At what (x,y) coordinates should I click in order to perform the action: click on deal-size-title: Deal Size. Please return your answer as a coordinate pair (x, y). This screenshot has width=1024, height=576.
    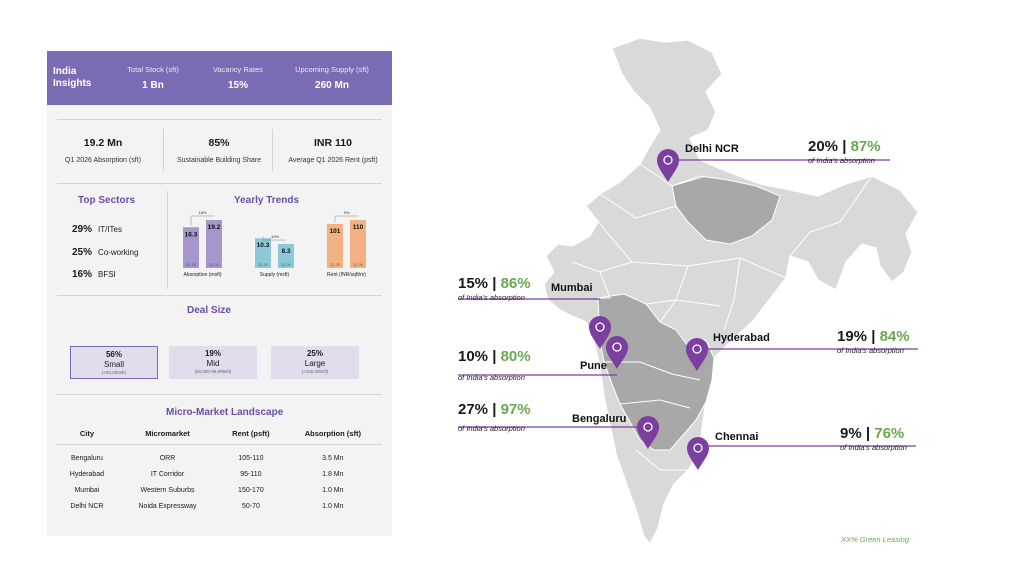
    Looking at the image, I should click on (209, 310).